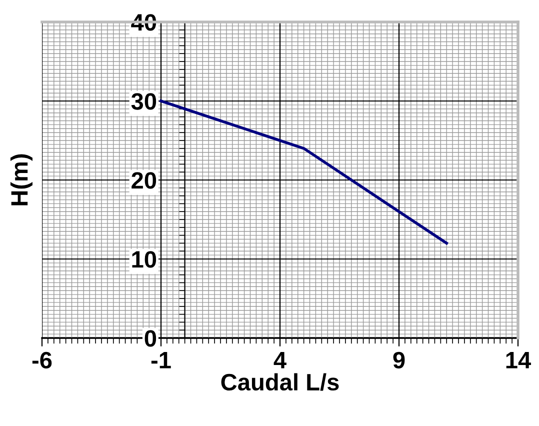  Describe the element at coordinates (399, 360) in the screenshot. I see `x-tick-label: 9` at that location.